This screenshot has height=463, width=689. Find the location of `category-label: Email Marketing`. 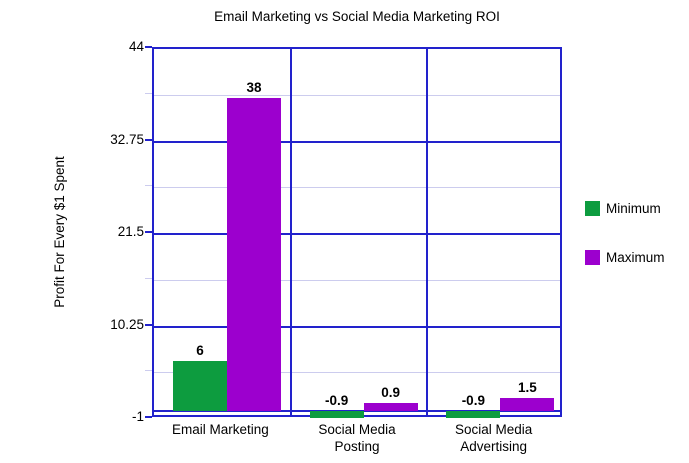

category-label: Email Marketing is located at coordinates (220, 429).